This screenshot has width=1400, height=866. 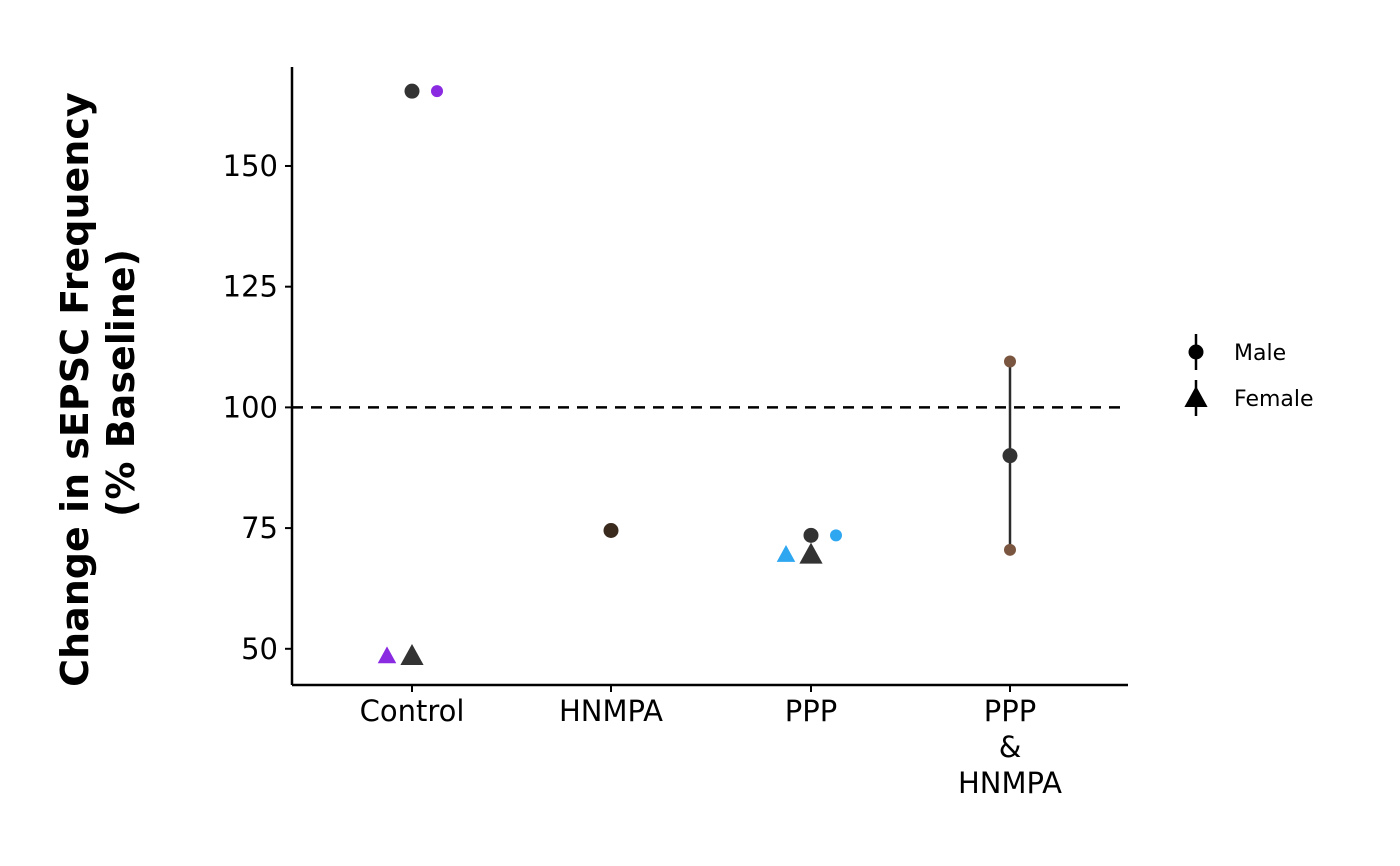 I want to click on y-tick-label: 125, so click(x=250, y=287).